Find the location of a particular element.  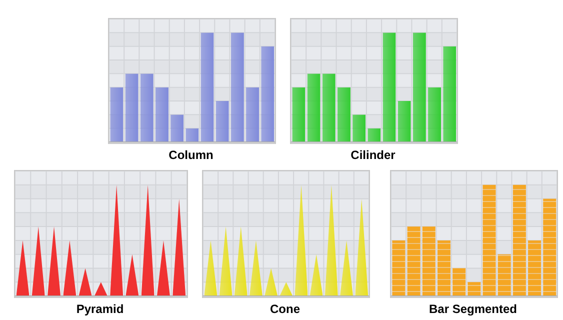

text: Pyramid is located at coordinates (100, 309).